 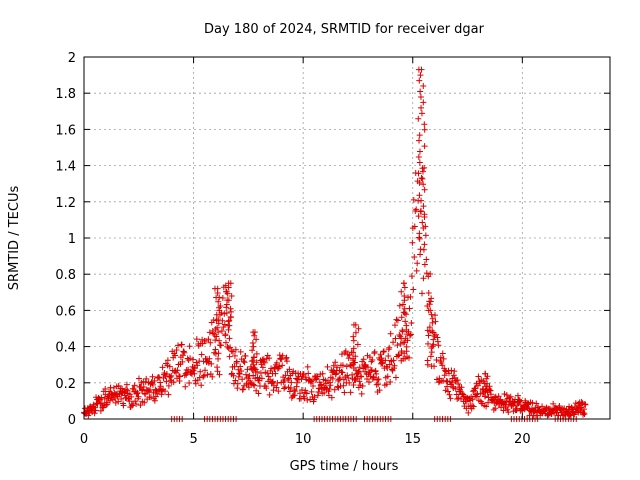 What do you see at coordinates (65, 94) in the screenshot?
I see `y-tick-label: 1.8` at bounding box center [65, 94].